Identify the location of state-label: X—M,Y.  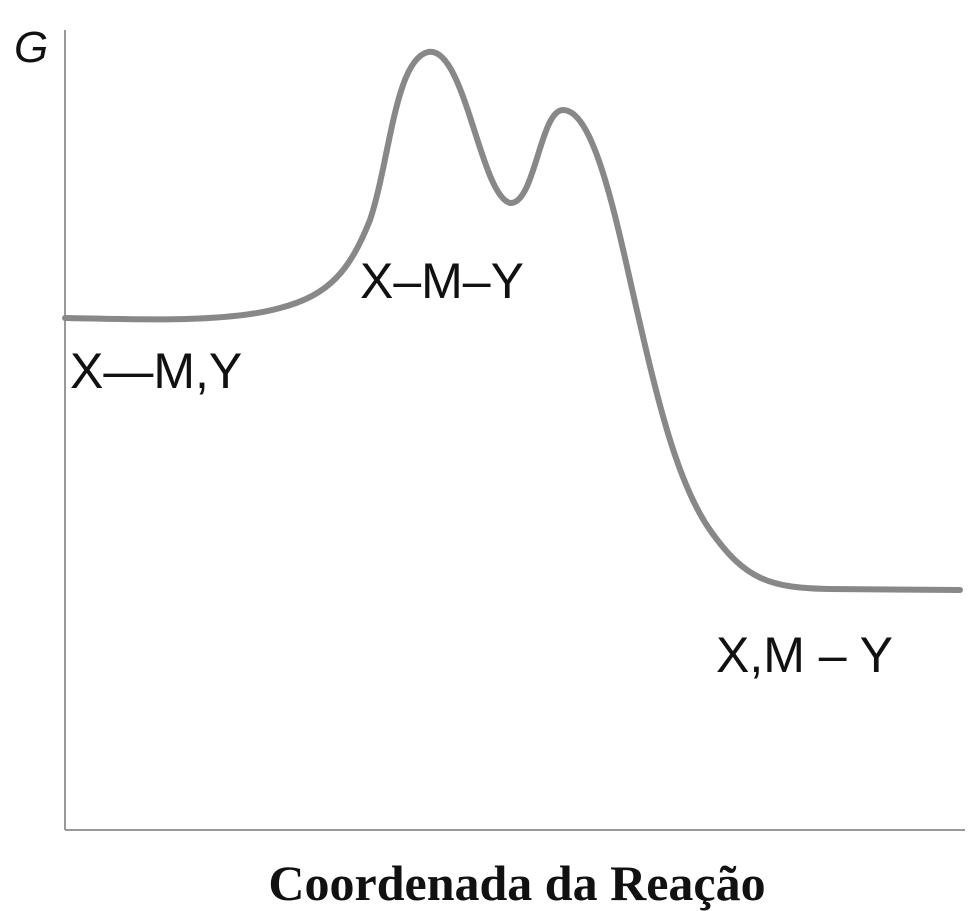
(156, 371).